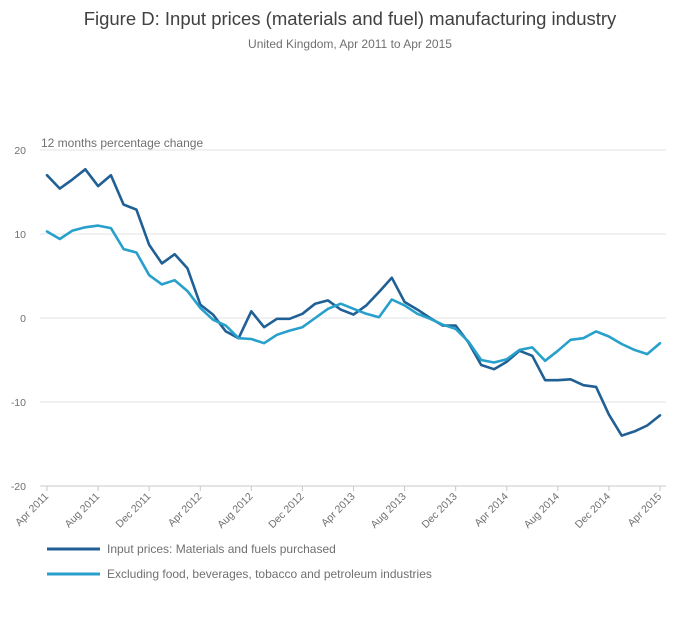 The height and width of the screenshot is (635, 700). I want to click on x-tick-label: Aug 2011, so click(82, 511).